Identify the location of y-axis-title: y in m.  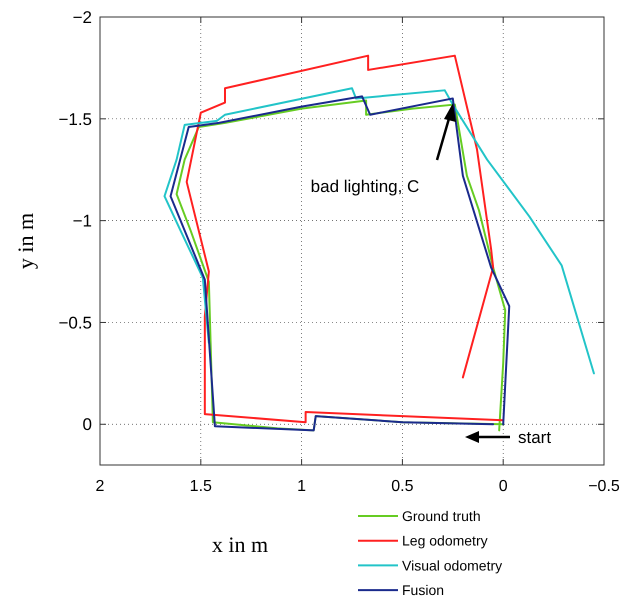
(25, 241).